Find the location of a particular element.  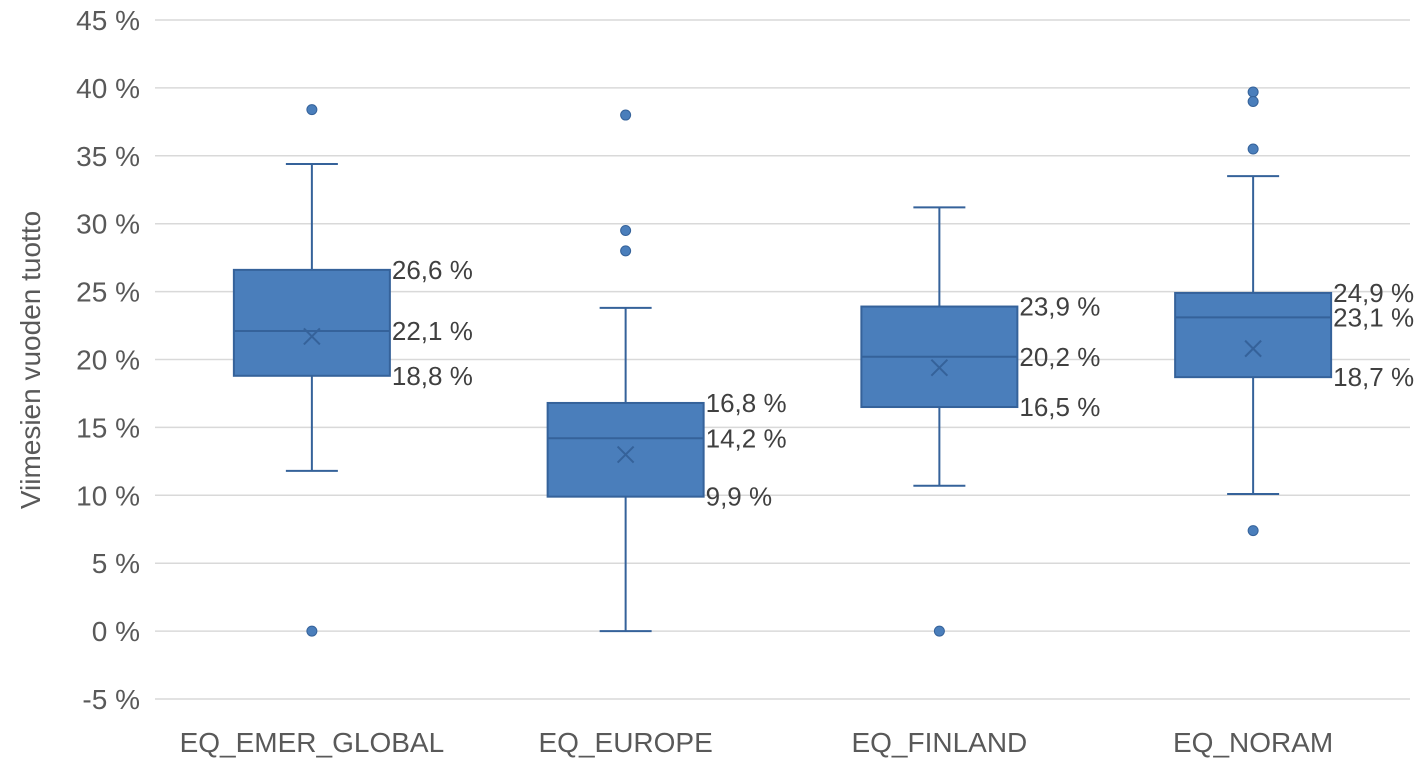

y-tick-label: 40 % is located at coordinates (108, 88).